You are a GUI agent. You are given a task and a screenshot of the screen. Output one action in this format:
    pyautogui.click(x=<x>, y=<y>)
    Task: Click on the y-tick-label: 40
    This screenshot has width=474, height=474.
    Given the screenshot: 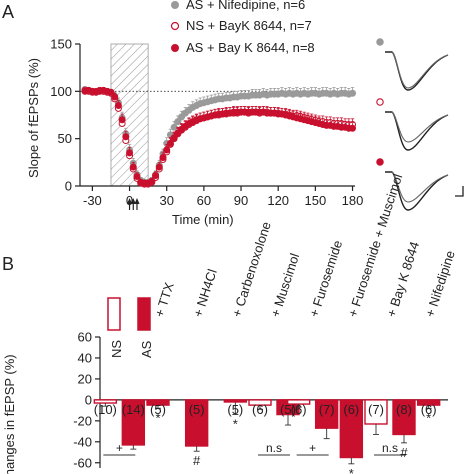 What is the action you would take?
    pyautogui.click(x=85, y=357)
    